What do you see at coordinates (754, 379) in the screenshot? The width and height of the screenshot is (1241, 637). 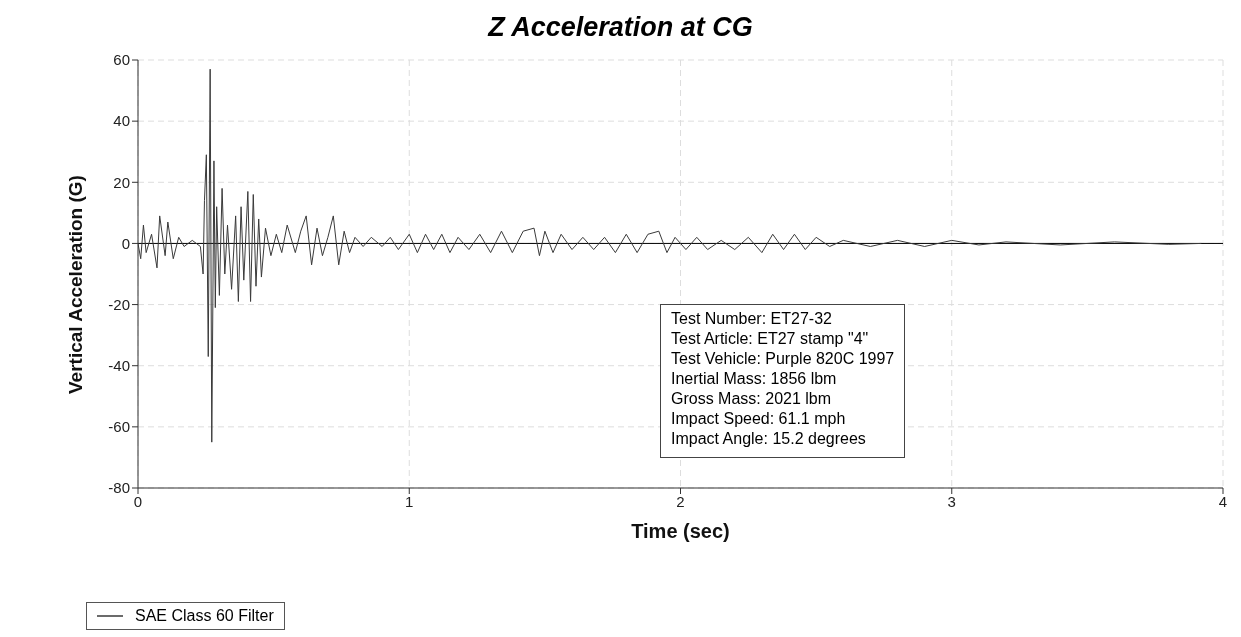 I see `annotation: Inertial Mass: 1856 lbm` at bounding box center [754, 379].